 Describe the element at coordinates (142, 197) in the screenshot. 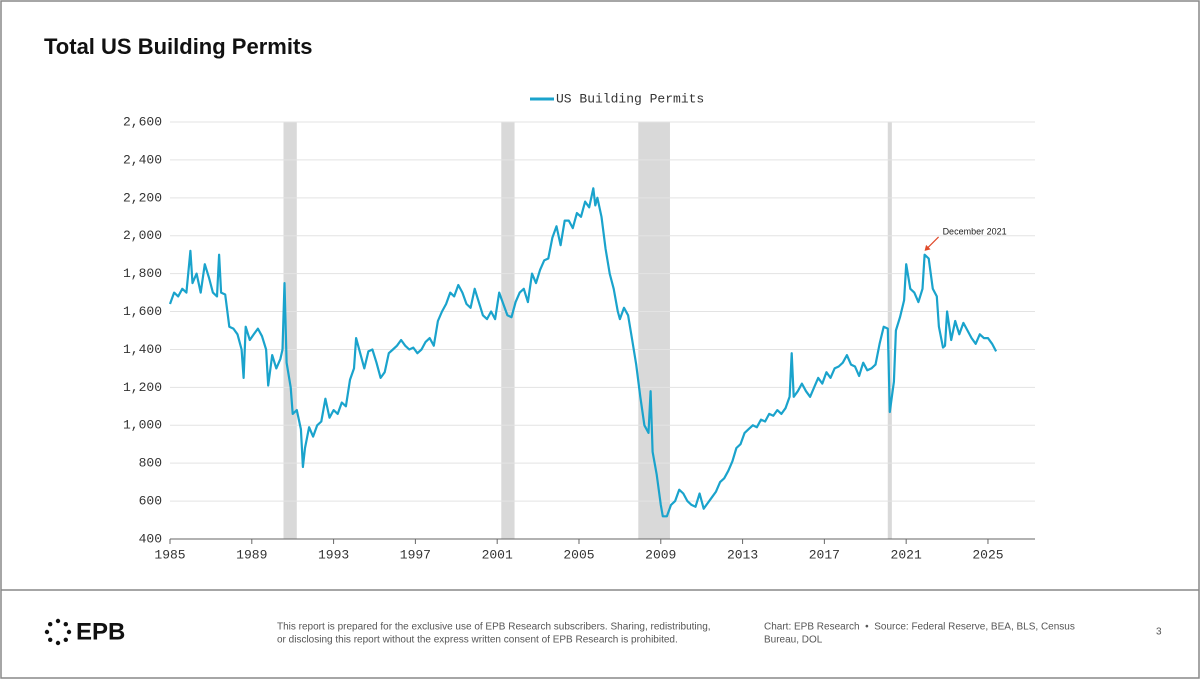

I see `y-tick-label: 2,200` at that location.